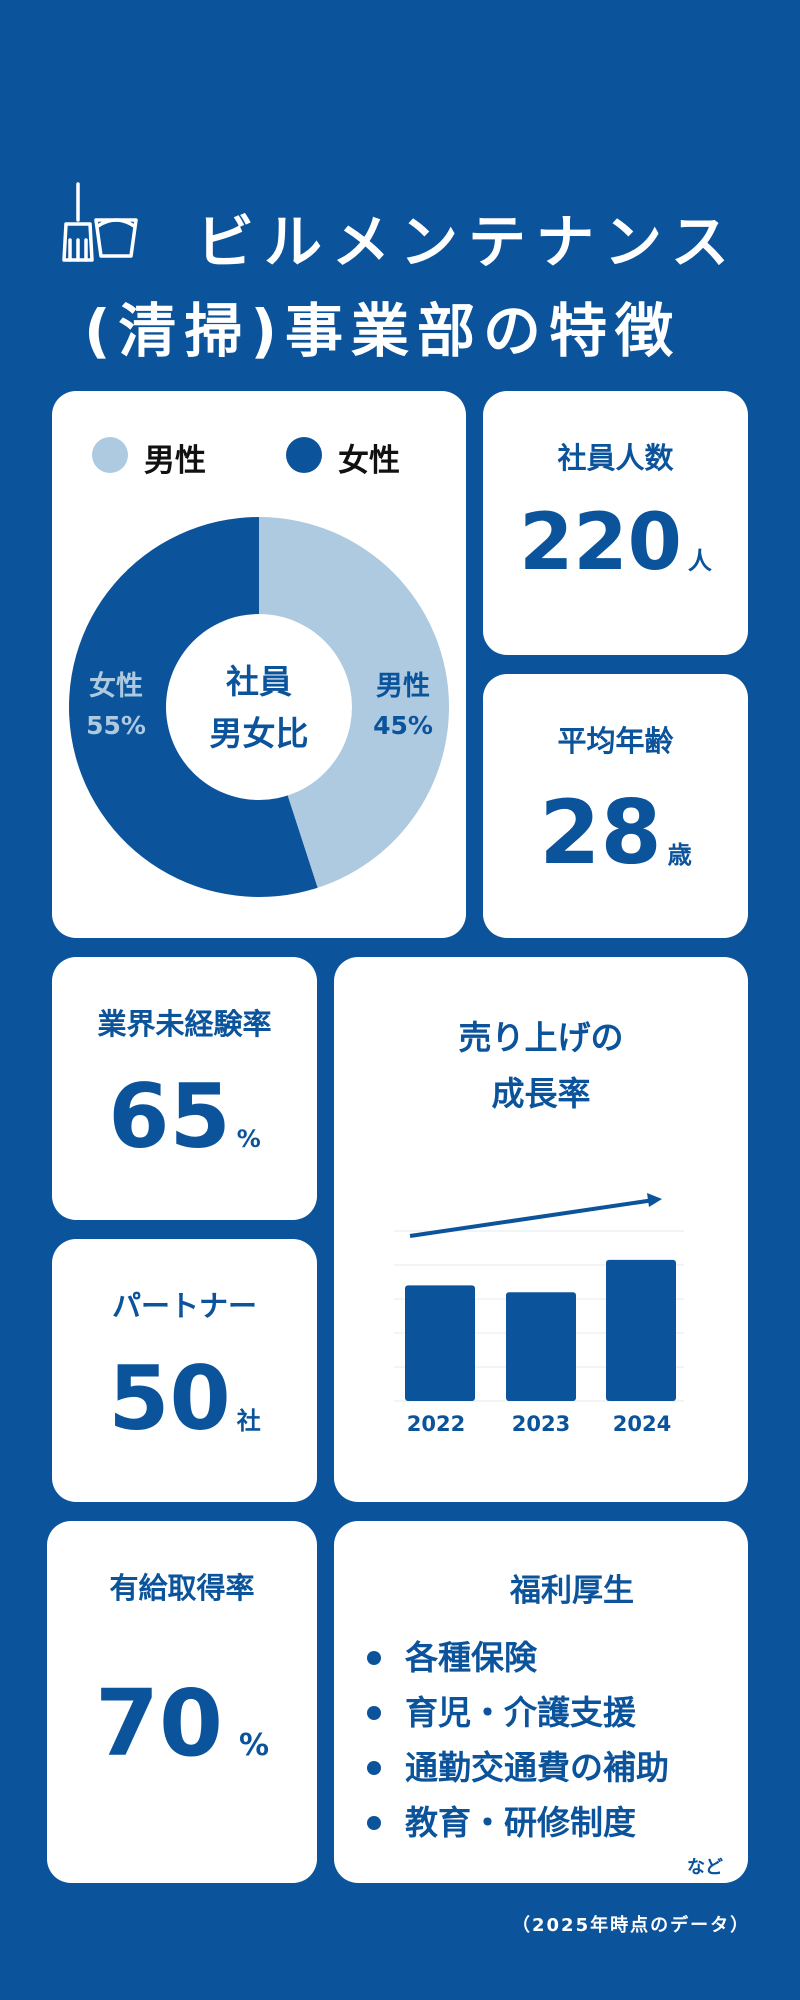 The height and width of the screenshot is (2000, 800). What do you see at coordinates (440, 1343) in the screenshot?
I see `bar-2022` at bounding box center [440, 1343].